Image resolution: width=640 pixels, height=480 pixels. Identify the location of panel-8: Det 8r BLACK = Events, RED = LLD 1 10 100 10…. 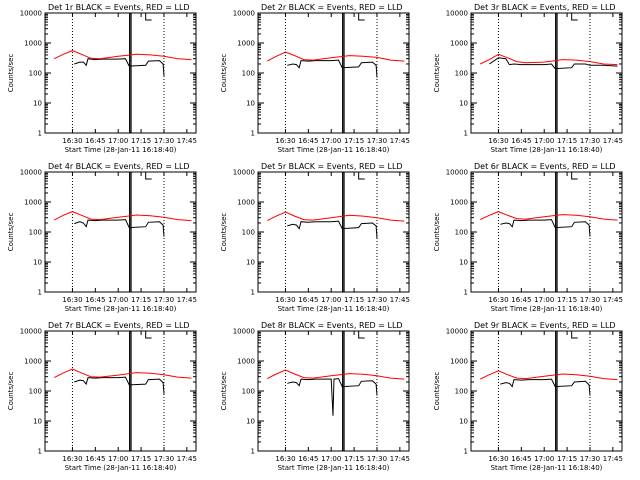
(315, 396).